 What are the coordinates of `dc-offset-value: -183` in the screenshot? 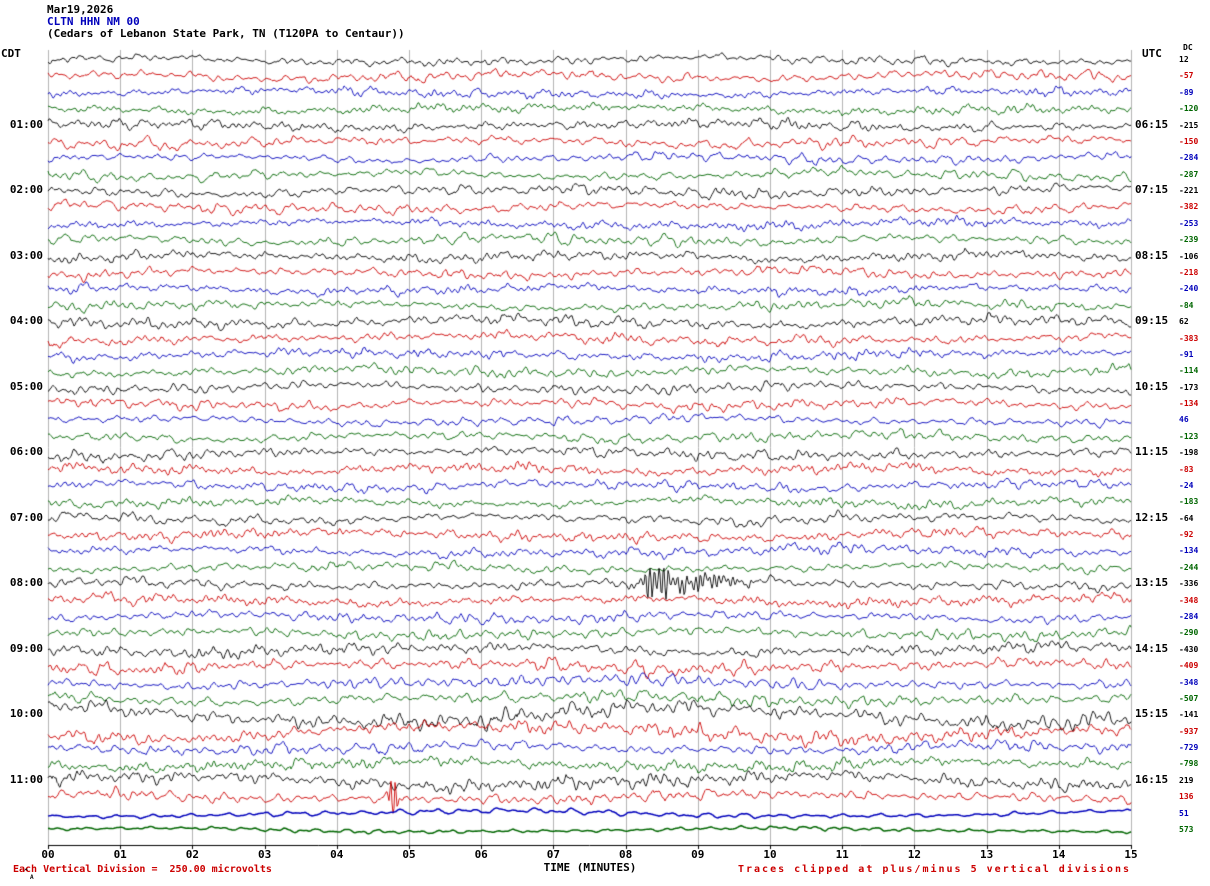 It's located at (1189, 502).